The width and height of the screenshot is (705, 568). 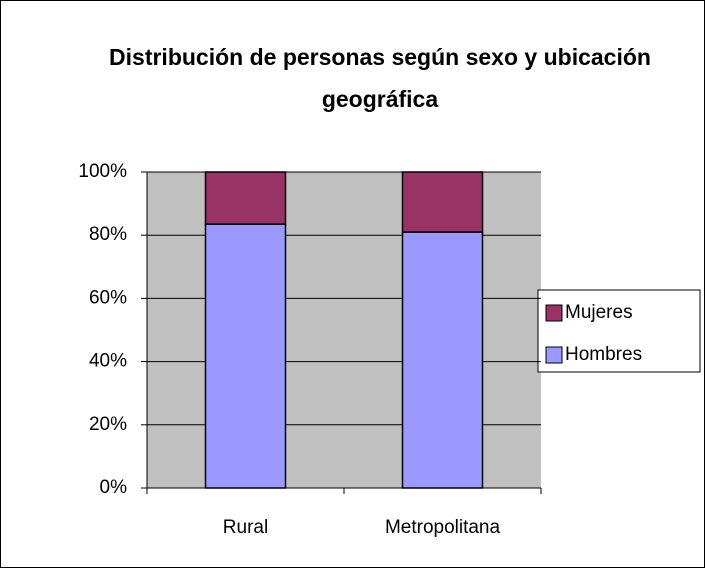 What do you see at coordinates (619, 331) in the screenshot?
I see `legend-box` at bounding box center [619, 331].